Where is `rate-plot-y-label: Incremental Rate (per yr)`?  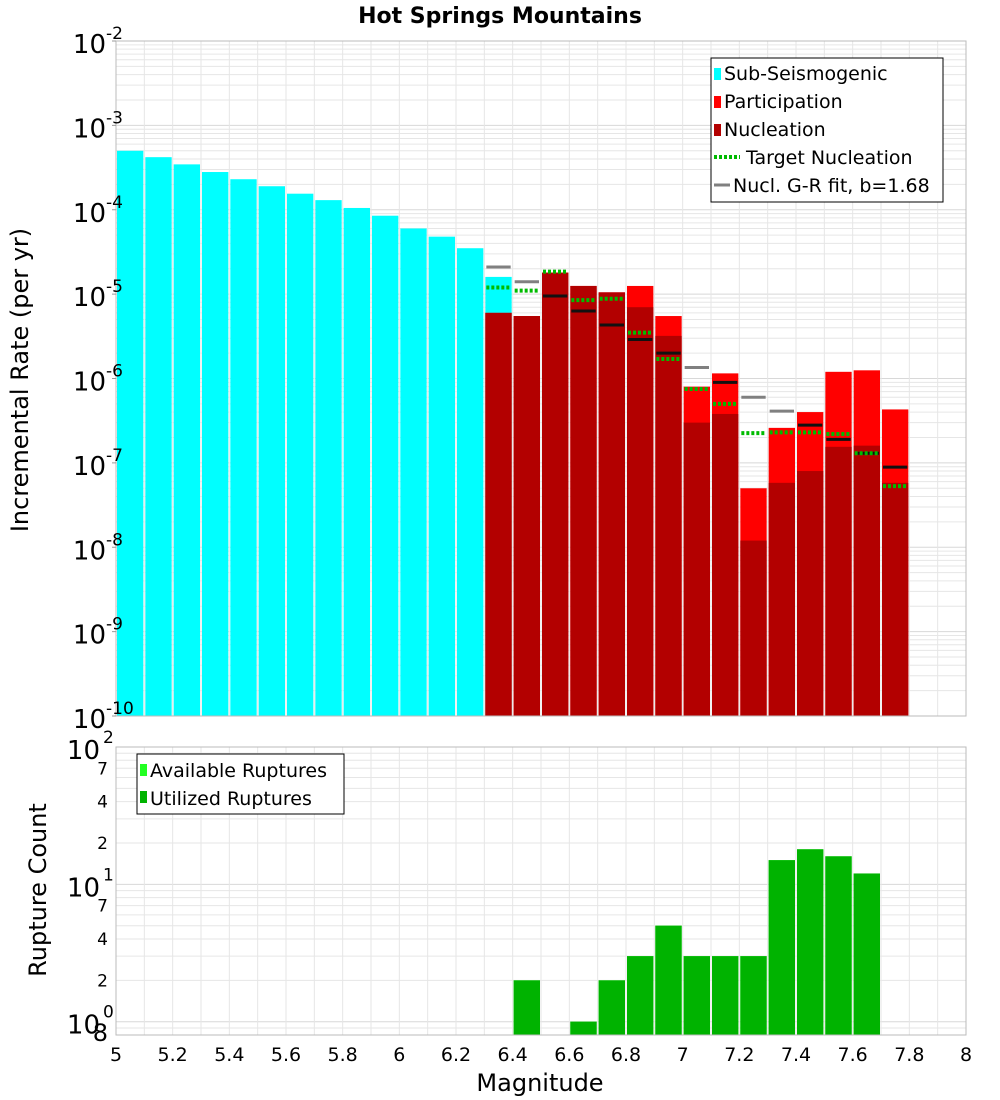
rate-plot-y-label: Incremental Rate (per yr) is located at coordinates (20, 380).